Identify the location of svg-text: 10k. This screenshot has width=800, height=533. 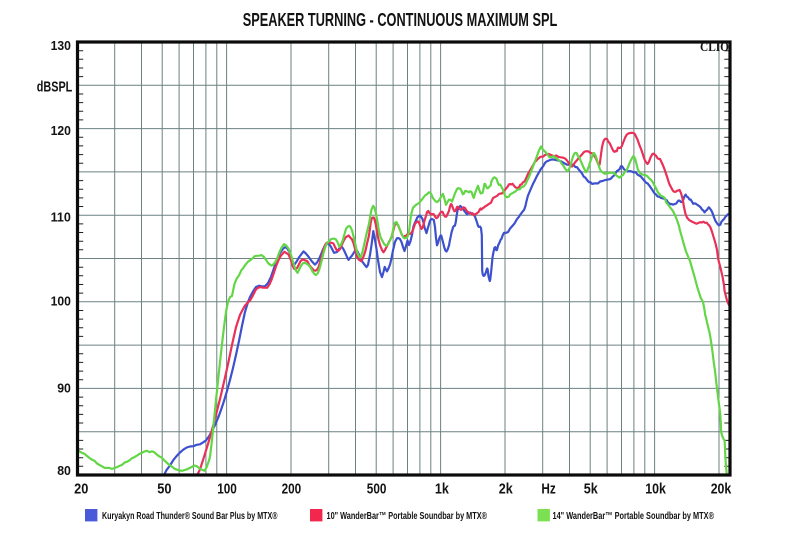
(655, 488).